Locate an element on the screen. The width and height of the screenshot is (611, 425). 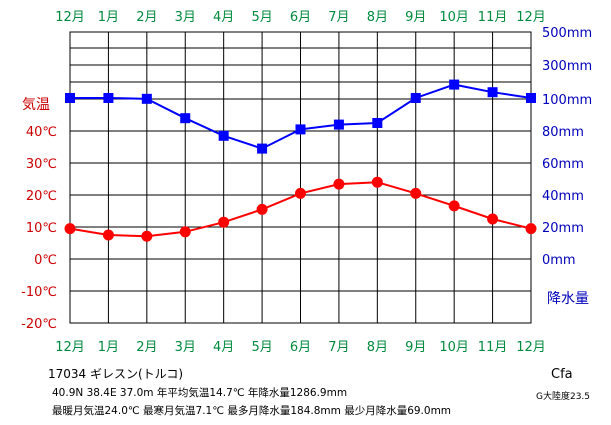
month-label-top: 2月 is located at coordinates (146, 17).